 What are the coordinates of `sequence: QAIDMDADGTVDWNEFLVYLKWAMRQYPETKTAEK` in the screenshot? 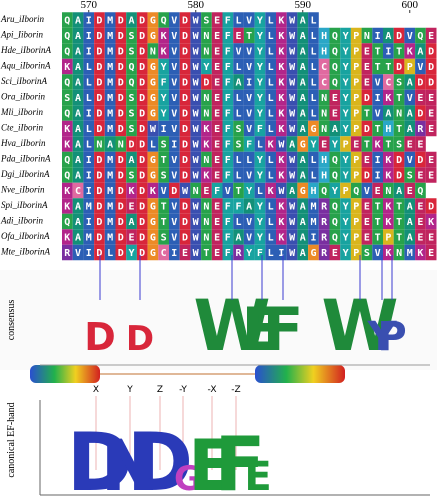 It's located at (249, 222).